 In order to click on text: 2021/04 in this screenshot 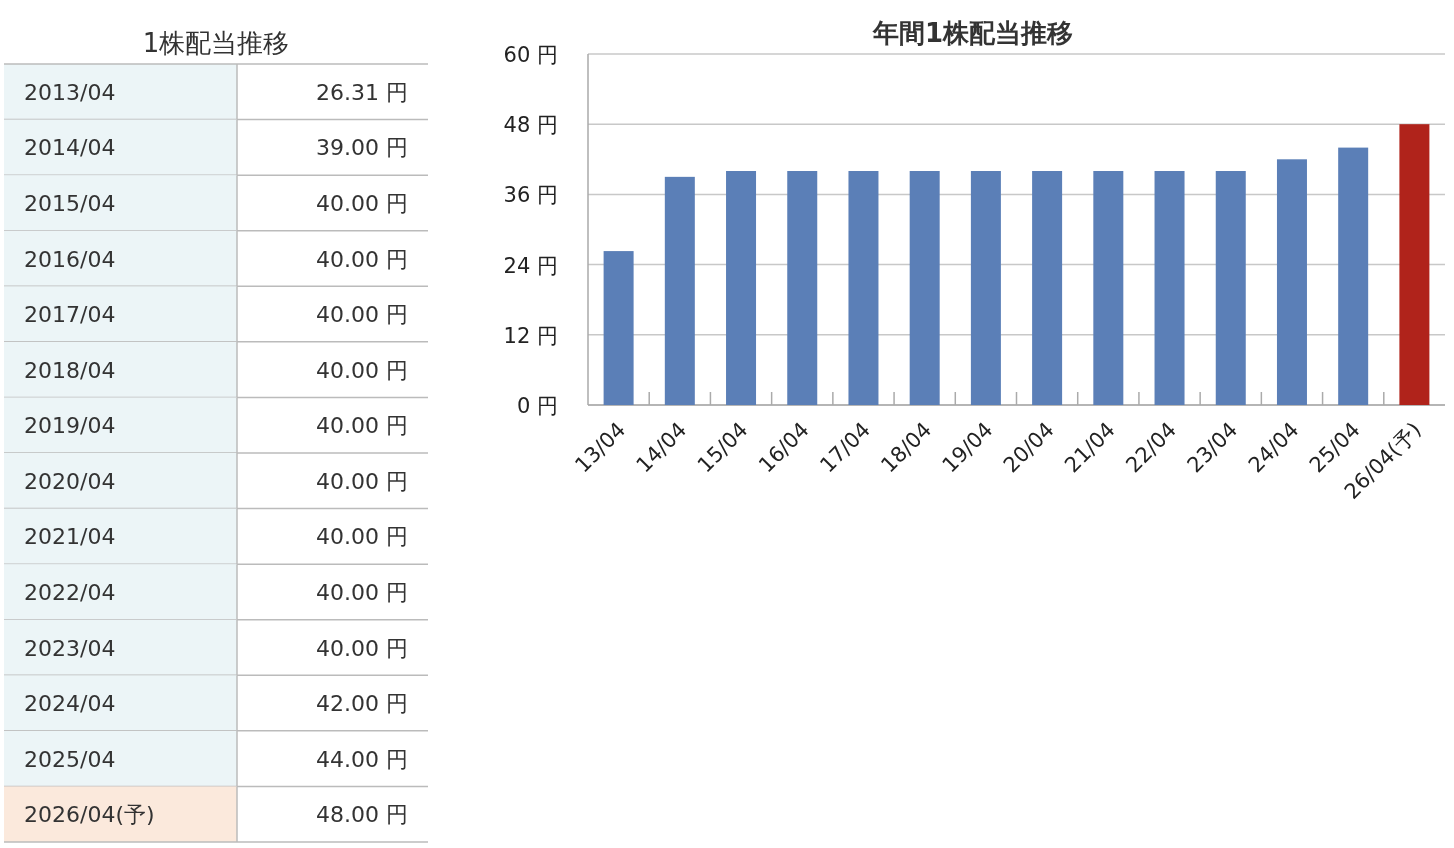, I will do `click(70, 537)`.